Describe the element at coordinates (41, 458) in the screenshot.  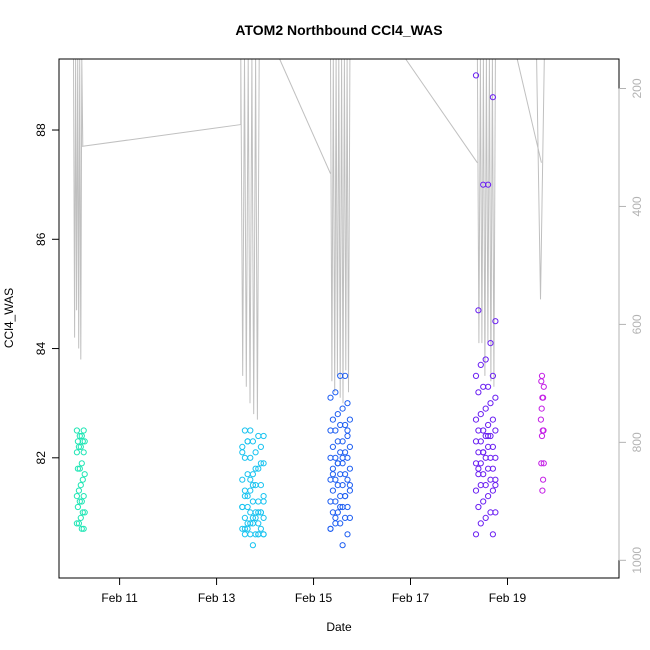
I see `y-tick-label: 82` at that location.